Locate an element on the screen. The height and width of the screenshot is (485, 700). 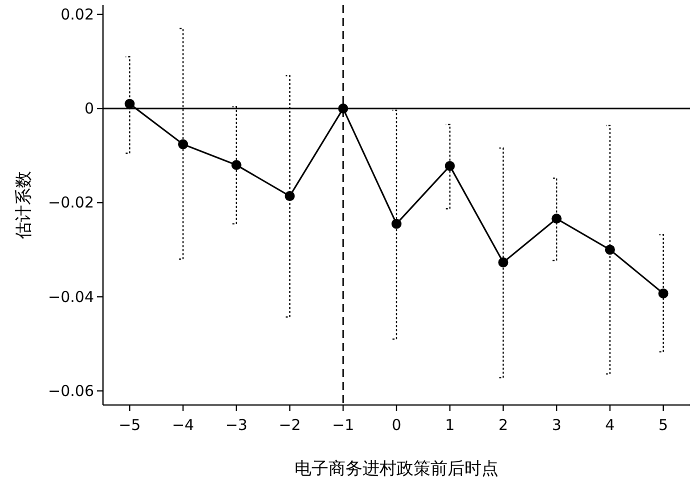
x-tick-label: 2 is located at coordinates (503, 425).